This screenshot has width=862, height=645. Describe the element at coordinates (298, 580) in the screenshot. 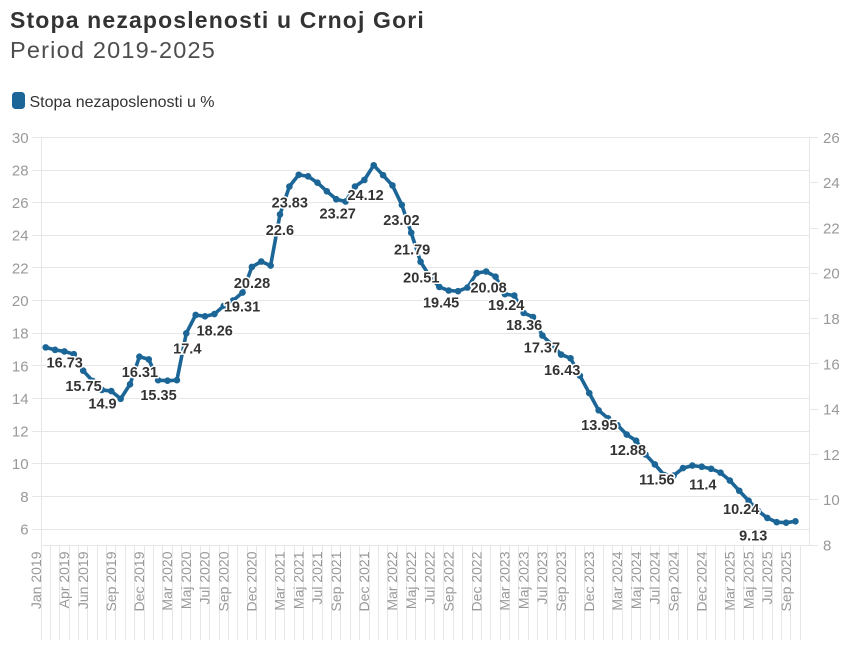

I see `svg-text: Maj 2021` at that location.